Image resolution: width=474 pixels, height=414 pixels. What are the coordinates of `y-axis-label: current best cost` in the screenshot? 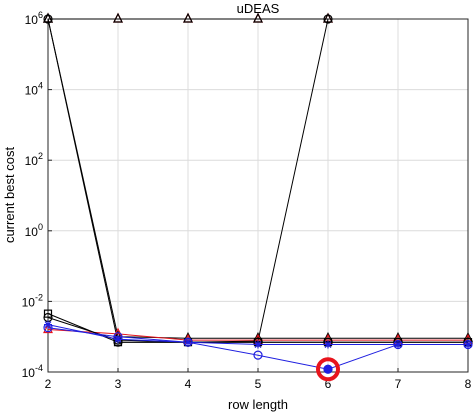 It's located at (9, 195).